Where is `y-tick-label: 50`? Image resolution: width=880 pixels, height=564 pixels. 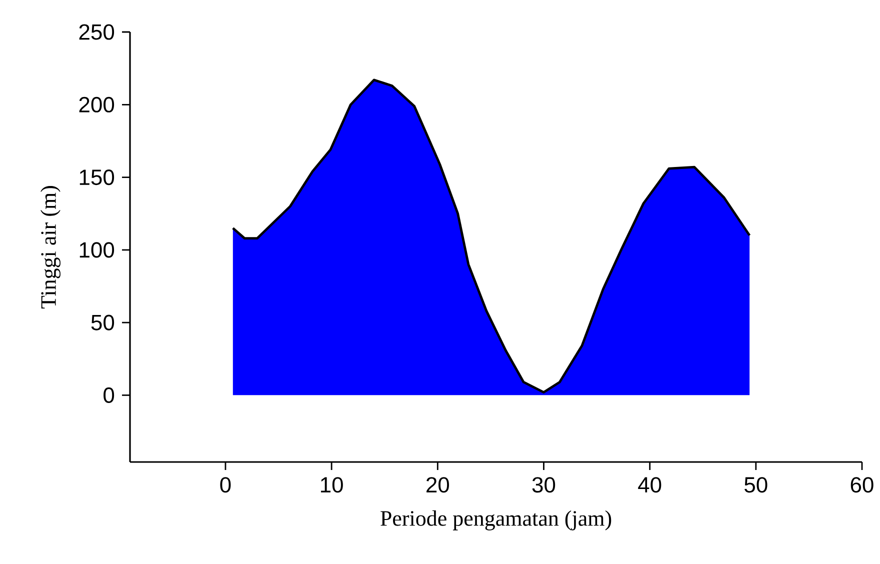
y-tick-label: 50 is located at coordinates (102, 322).